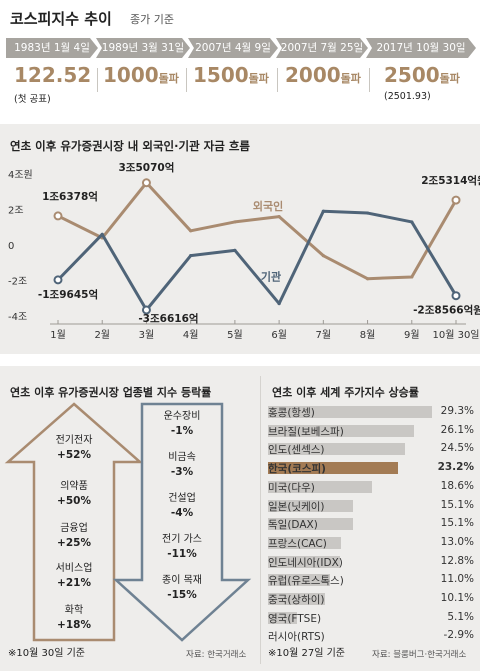 This screenshot has width=480, height=671. Describe the element at coordinates (17, 317) in the screenshot. I see `y-tick-label: -4조` at that location.